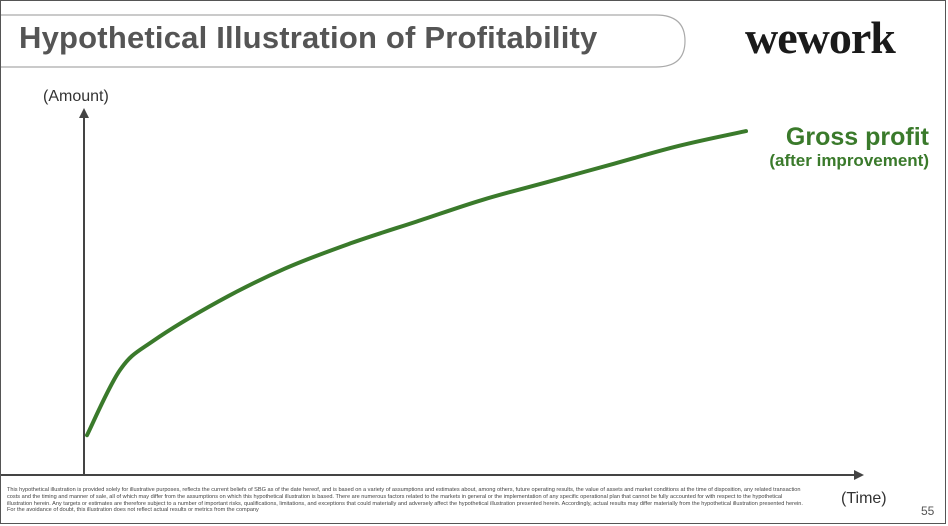 This screenshot has width=948, height=526. What do you see at coordinates (857, 137) in the screenshot?
I see `series-label-name: Gross profit` at bounding box center [857, 137].